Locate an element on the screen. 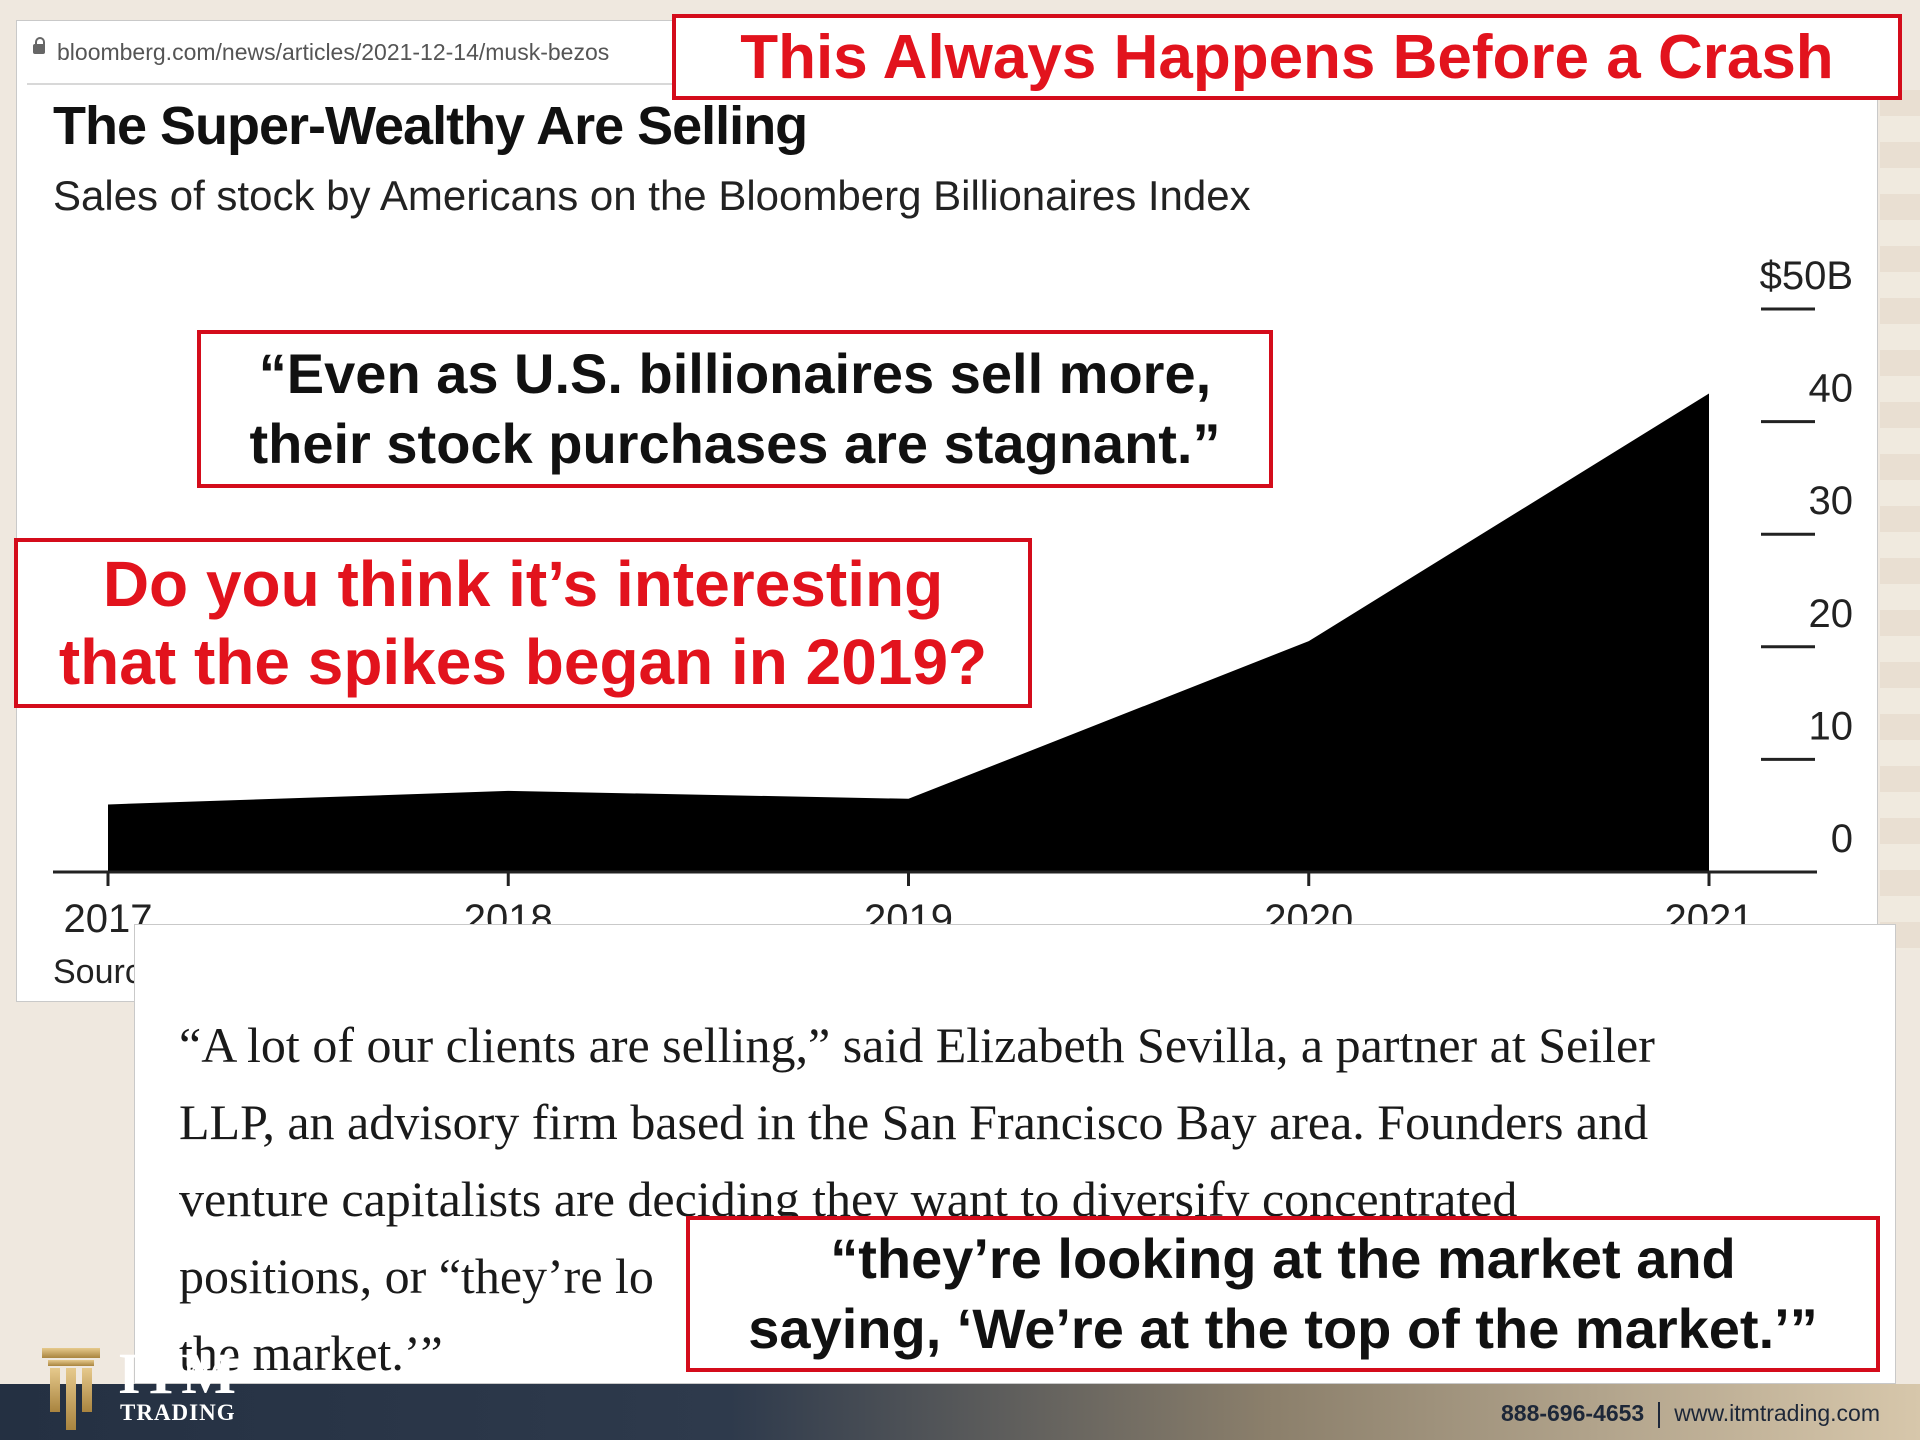 The image size is (1920, 1440). y-tick-label: $50B is located at coordinates (1806, 276).